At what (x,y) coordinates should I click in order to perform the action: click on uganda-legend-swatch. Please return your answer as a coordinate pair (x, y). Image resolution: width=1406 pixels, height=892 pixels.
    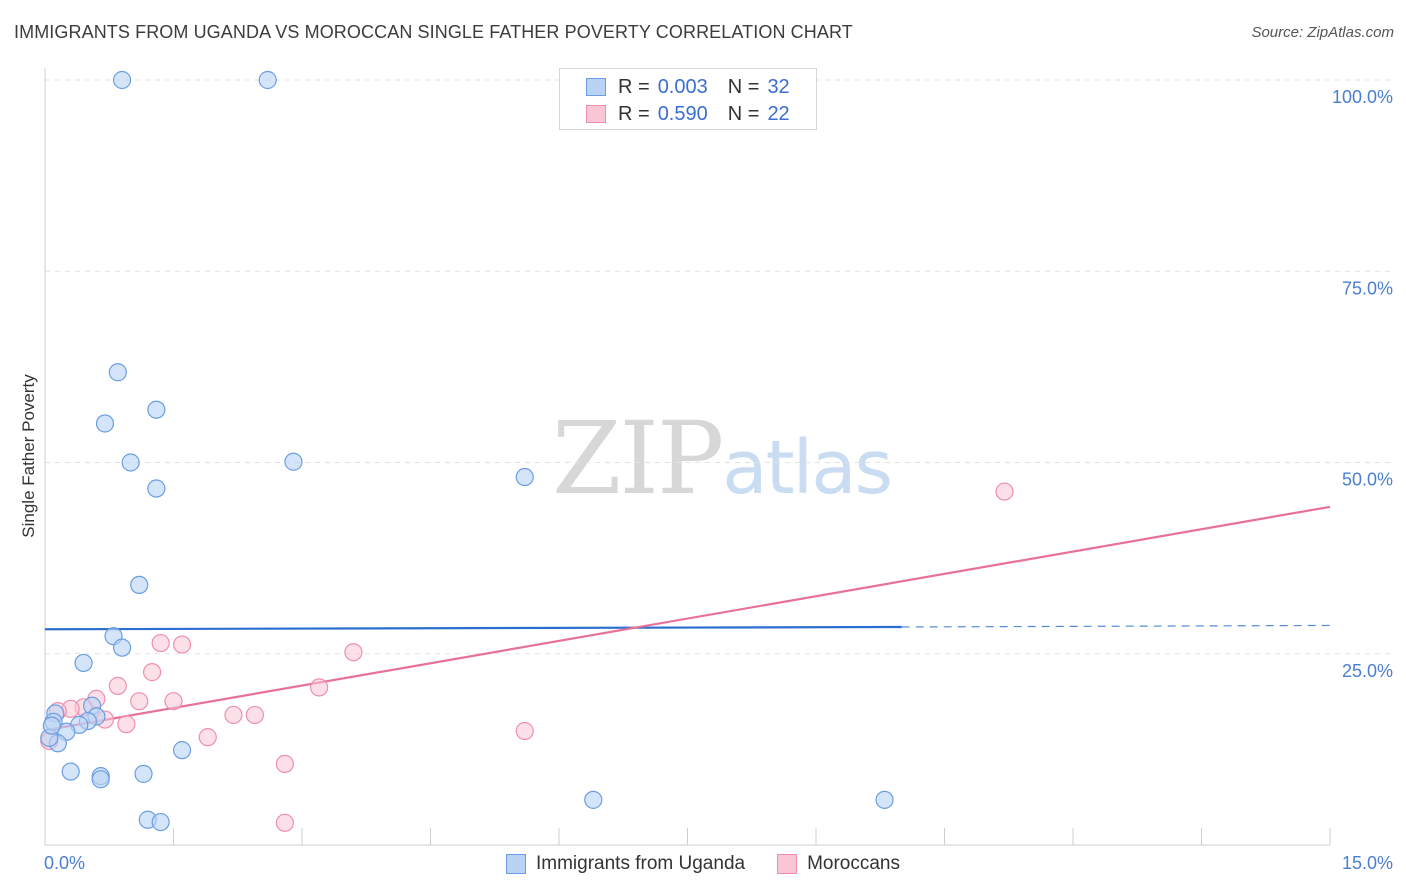
    Looking at the image, I should click on (516, 864).